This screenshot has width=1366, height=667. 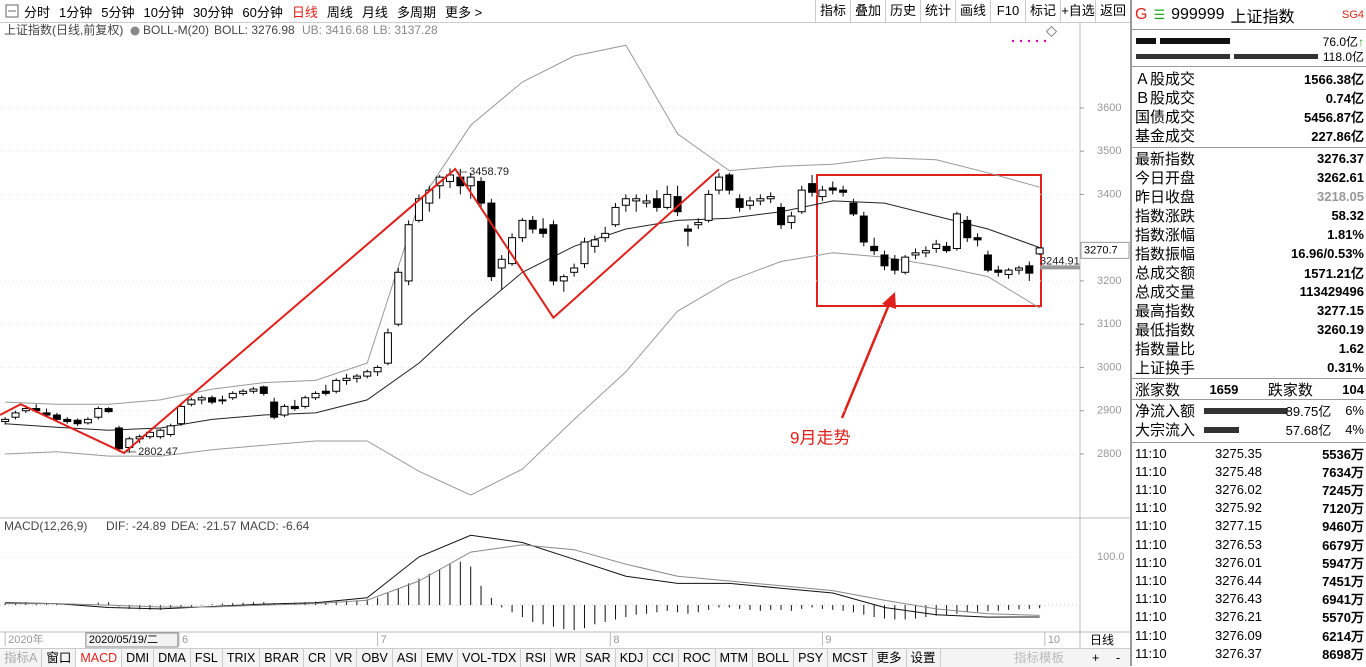 What do you see at coordinates (242, 658) in the screenshot?
I see `indicator-tab: TRIX` at bounding box center [242, 658].